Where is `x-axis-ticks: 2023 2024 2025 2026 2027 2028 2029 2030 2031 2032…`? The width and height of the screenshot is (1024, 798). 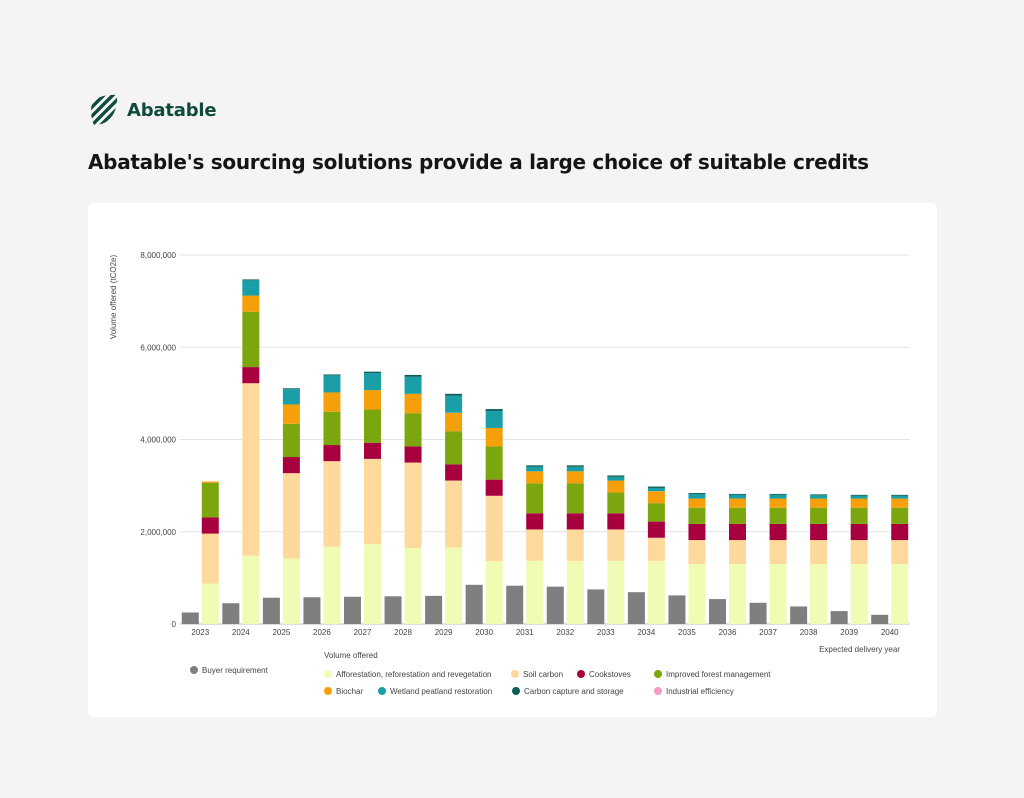 x-axis-ticks: 2023 2024 2025 2026 2027 2028 2029 2030 2031 2032… is located at coordinates (545, 632).